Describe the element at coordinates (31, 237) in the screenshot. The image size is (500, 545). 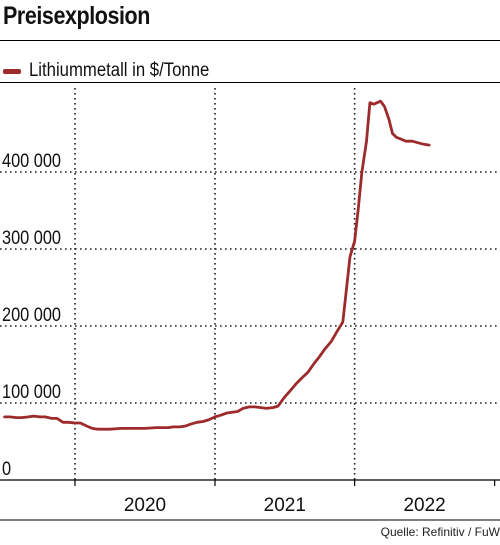
I see `y-tick-label: 300 000` at that location.